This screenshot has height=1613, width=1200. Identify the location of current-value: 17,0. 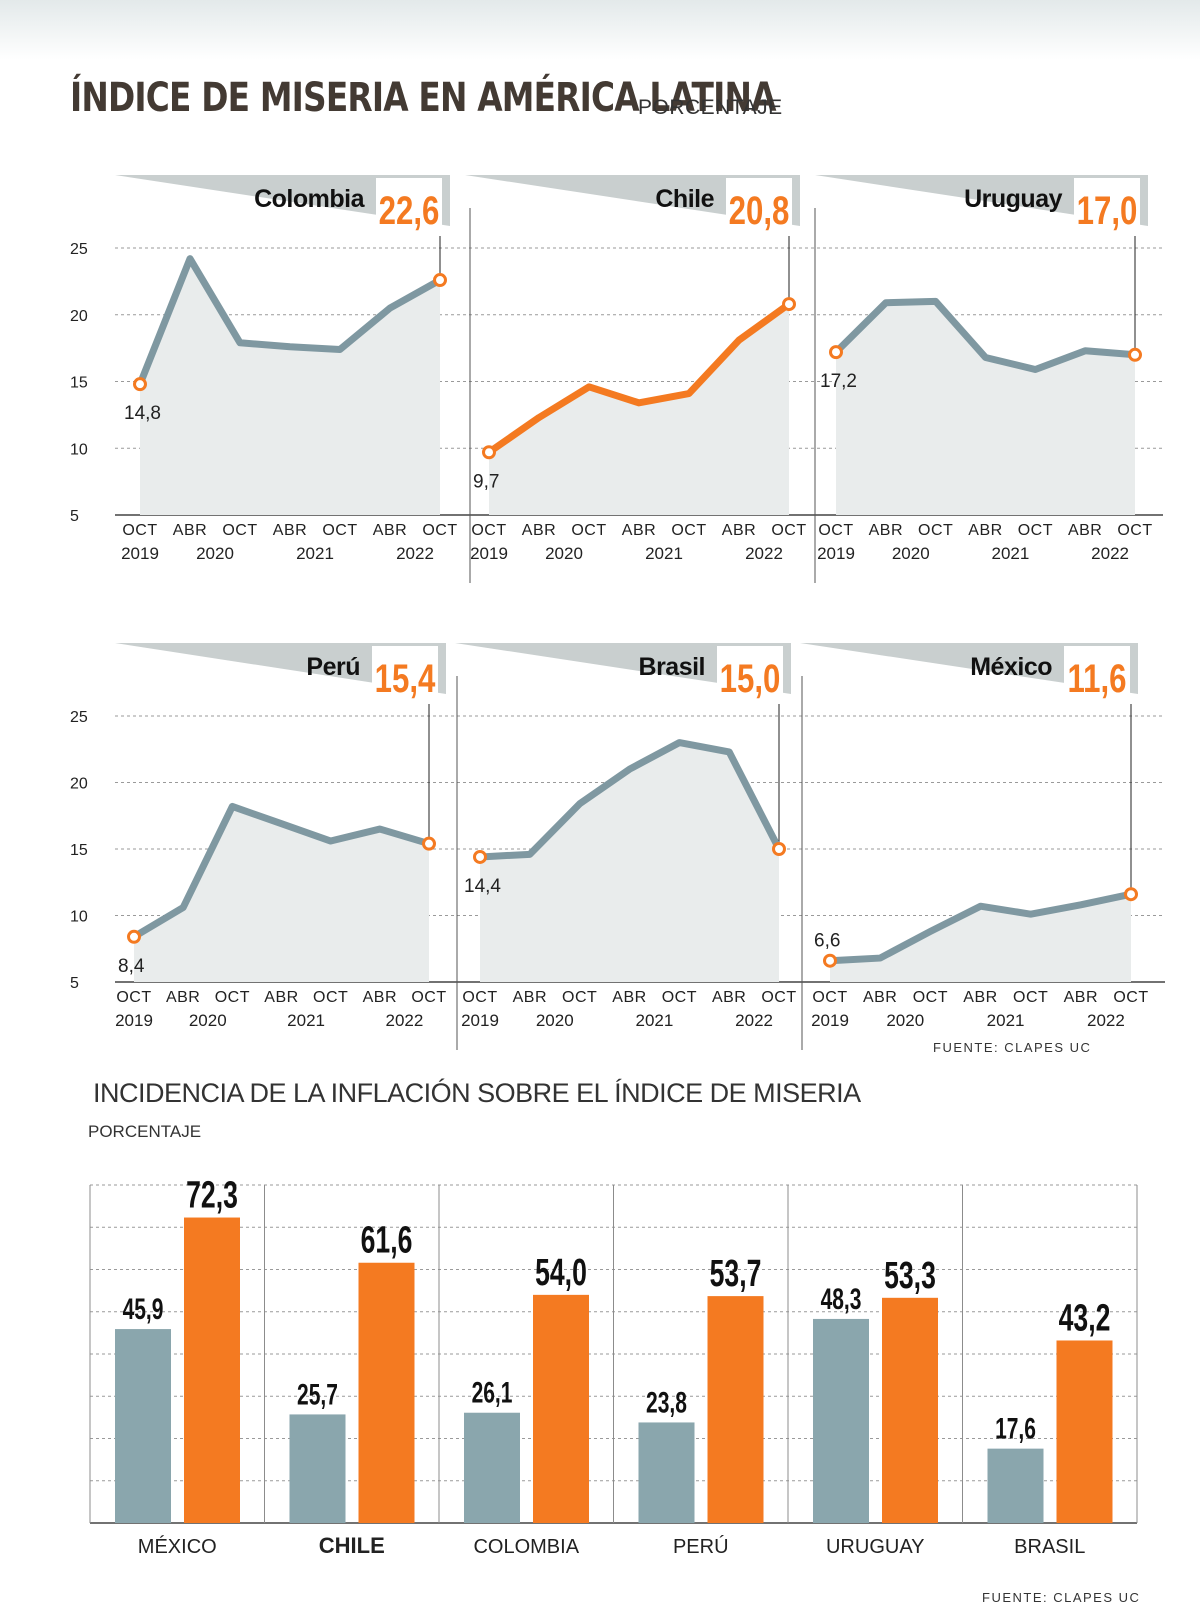
(1107, 210).